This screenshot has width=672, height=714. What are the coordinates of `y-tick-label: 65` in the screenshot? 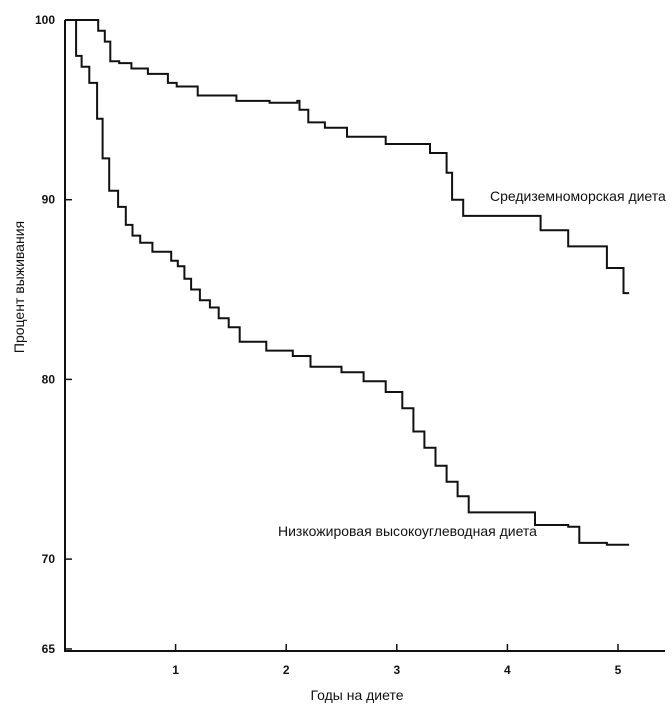 It's located at (49, 649).